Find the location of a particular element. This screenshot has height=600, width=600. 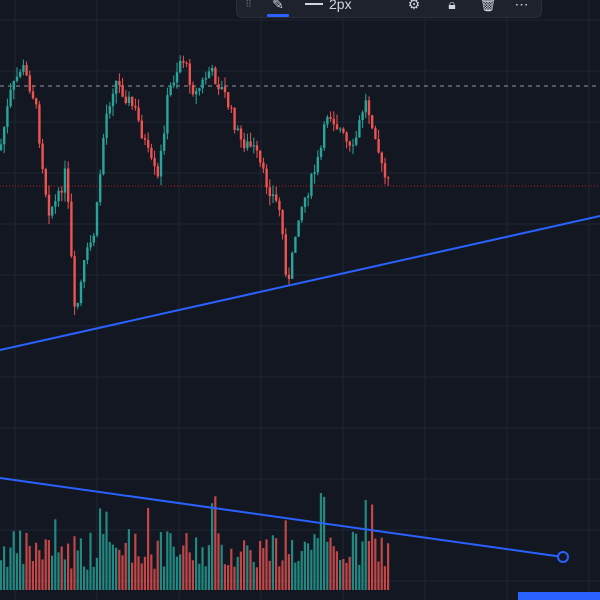

volume-bars is located at coordinates (195, 541).